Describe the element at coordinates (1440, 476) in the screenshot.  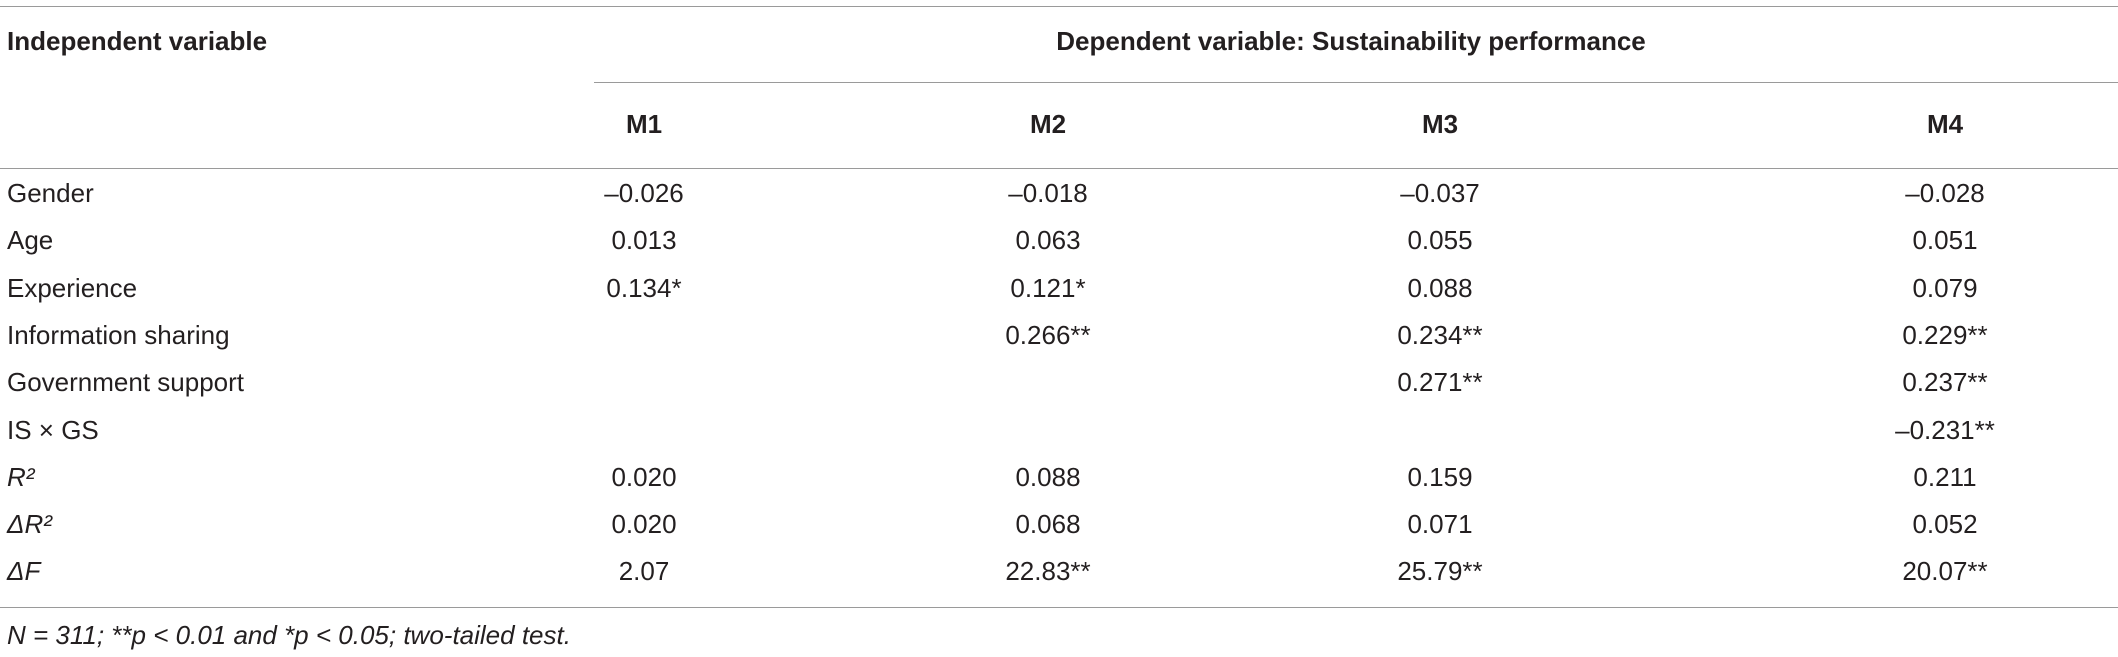
I see `cell: 0.159` at that location.